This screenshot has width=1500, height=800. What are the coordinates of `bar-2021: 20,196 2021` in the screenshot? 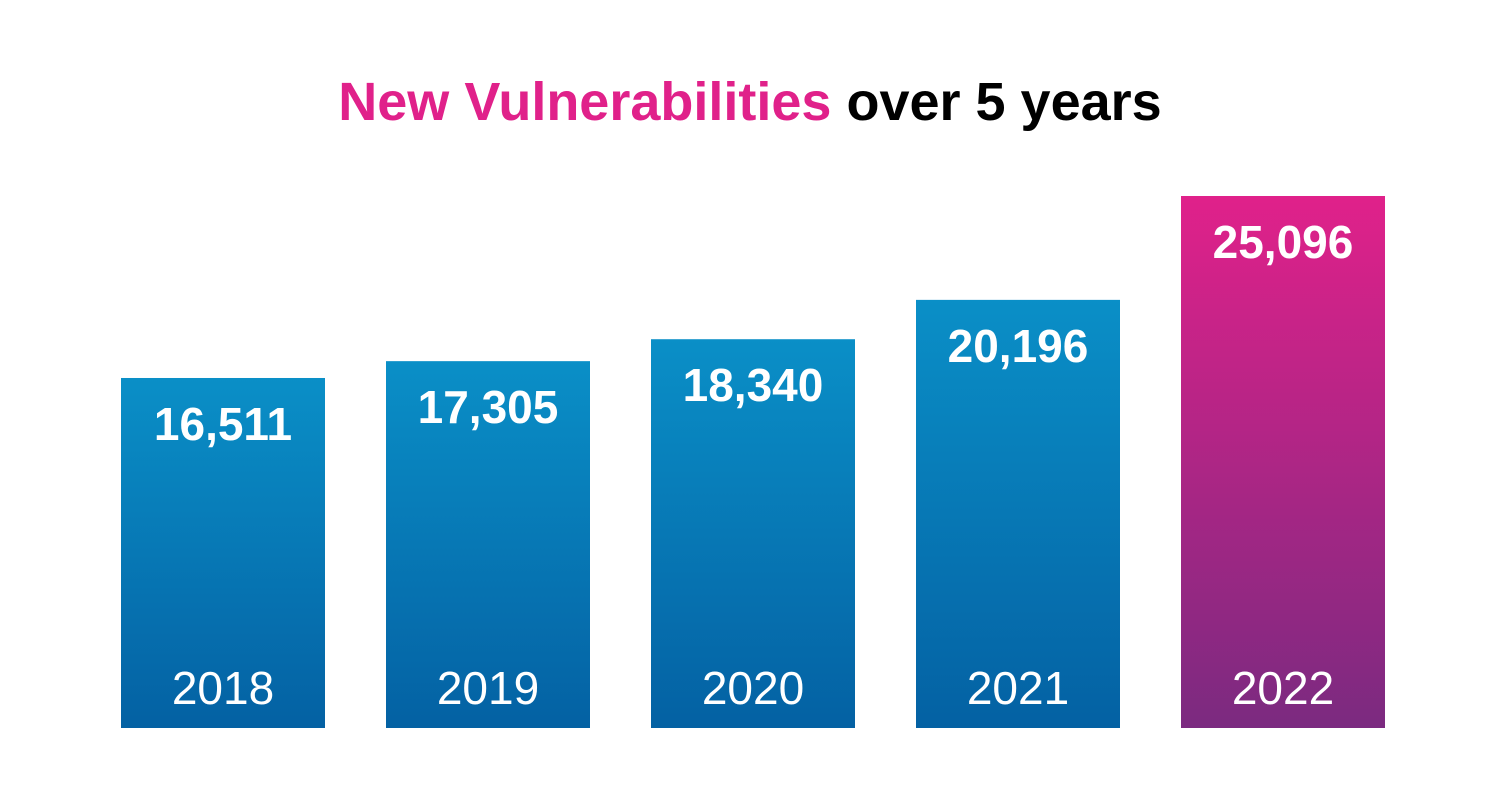 It's located at (1018, 513).